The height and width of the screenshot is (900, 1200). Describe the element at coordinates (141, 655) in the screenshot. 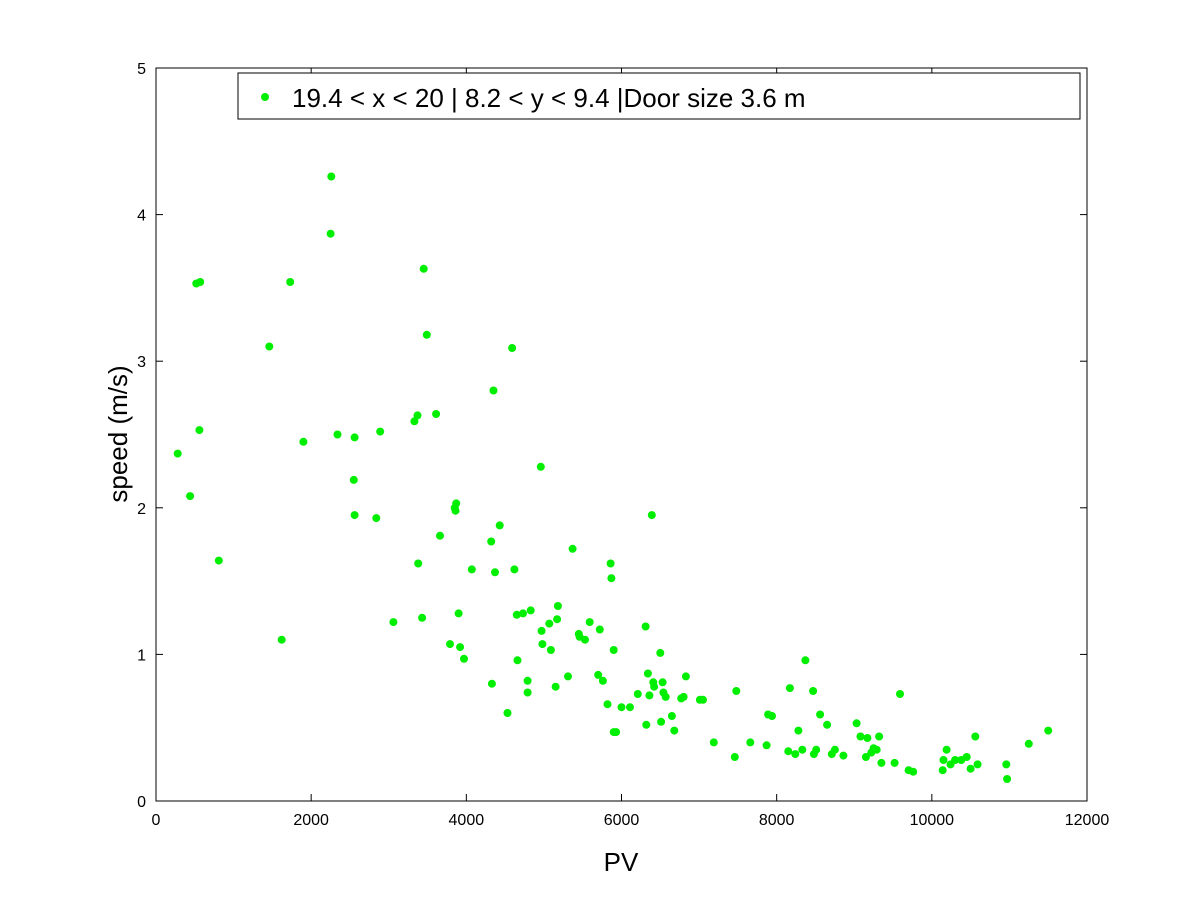

I see `y-tick-label: 1` at that location.